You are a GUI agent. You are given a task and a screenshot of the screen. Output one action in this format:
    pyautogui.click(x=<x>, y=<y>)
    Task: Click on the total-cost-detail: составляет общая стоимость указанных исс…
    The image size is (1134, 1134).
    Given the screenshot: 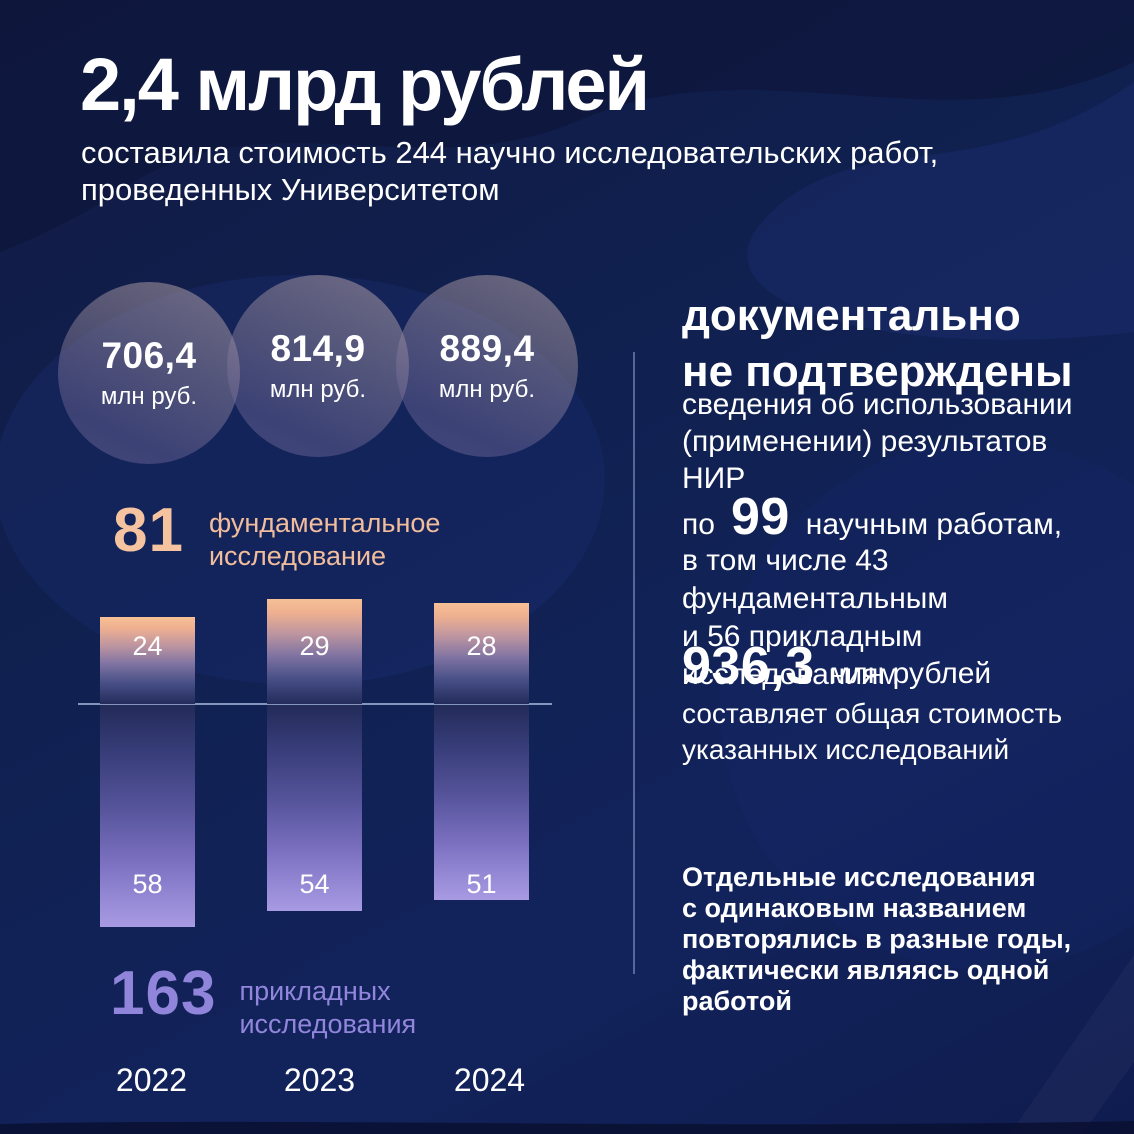 What is the action you would take?
    pyautogui.click(x=872, y=731)
    